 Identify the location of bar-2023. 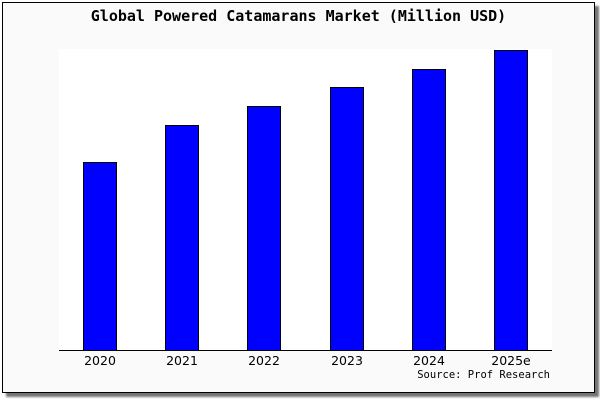
(347, 218).